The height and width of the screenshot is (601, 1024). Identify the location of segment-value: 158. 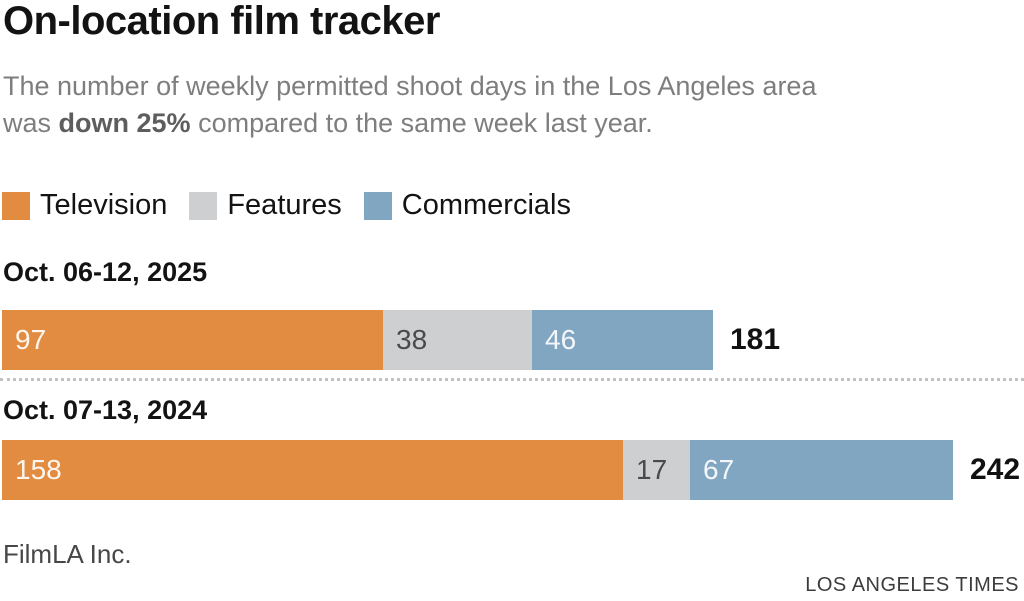
(38, 469).